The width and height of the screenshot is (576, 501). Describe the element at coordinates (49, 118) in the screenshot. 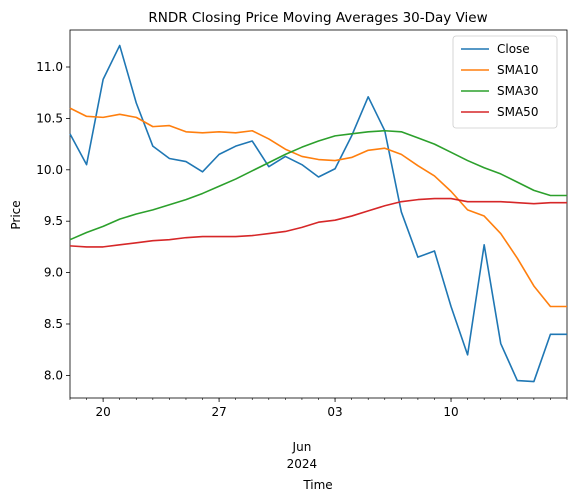

I see `y-tick-label: 10.5` at that location.